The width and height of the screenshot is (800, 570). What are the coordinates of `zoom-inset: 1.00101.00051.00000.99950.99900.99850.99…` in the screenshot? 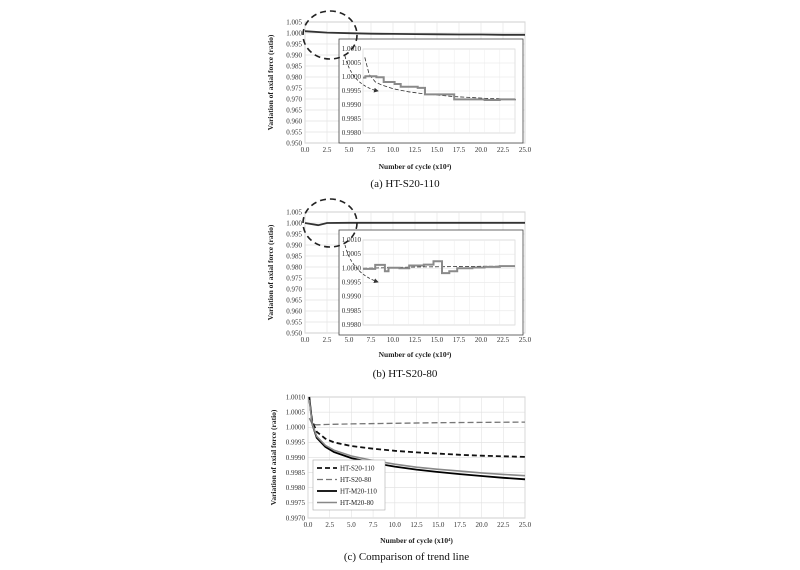 It's located at (431, 91).